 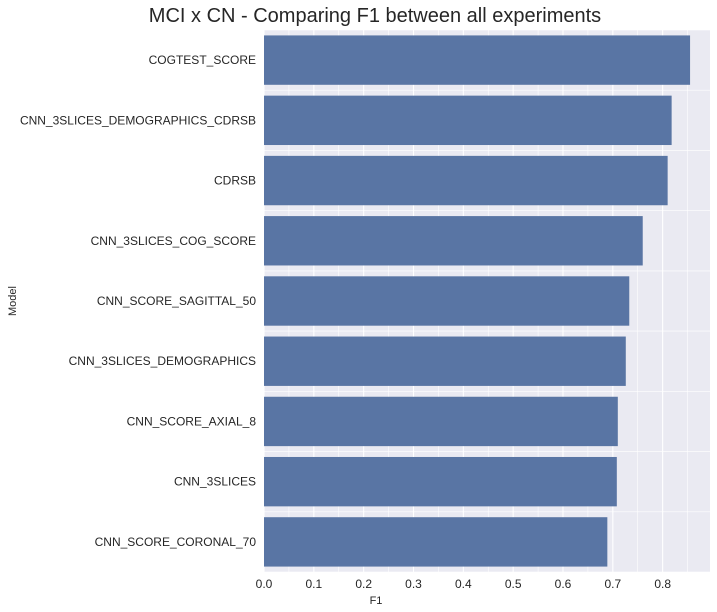 I want to click on x-tick-label: 0.4, so click(x=463, y=584).